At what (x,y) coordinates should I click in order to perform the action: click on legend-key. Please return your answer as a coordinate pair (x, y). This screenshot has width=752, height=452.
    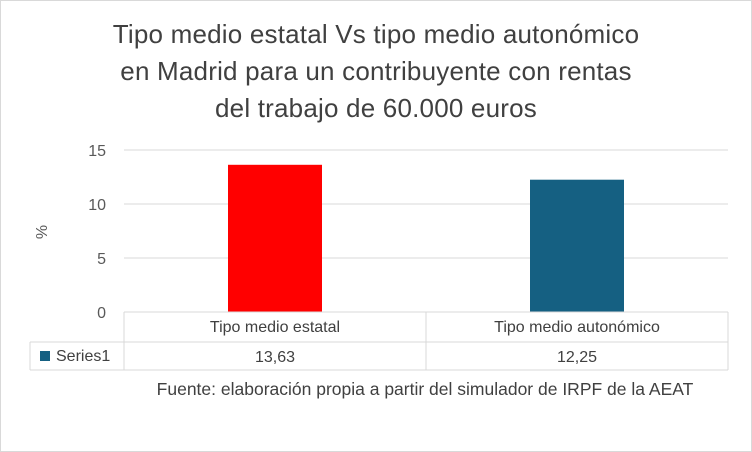
    Looking at the image, I should click on (45, 356).